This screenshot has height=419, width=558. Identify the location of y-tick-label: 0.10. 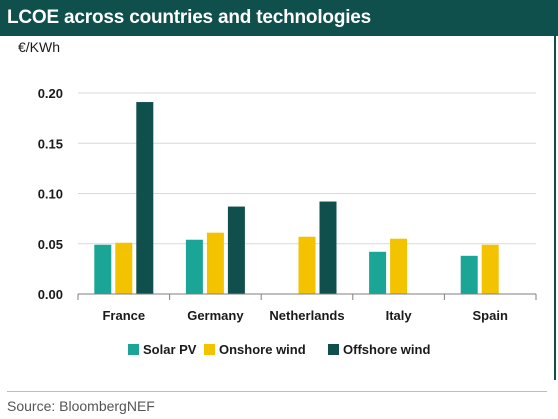
(50, 194).